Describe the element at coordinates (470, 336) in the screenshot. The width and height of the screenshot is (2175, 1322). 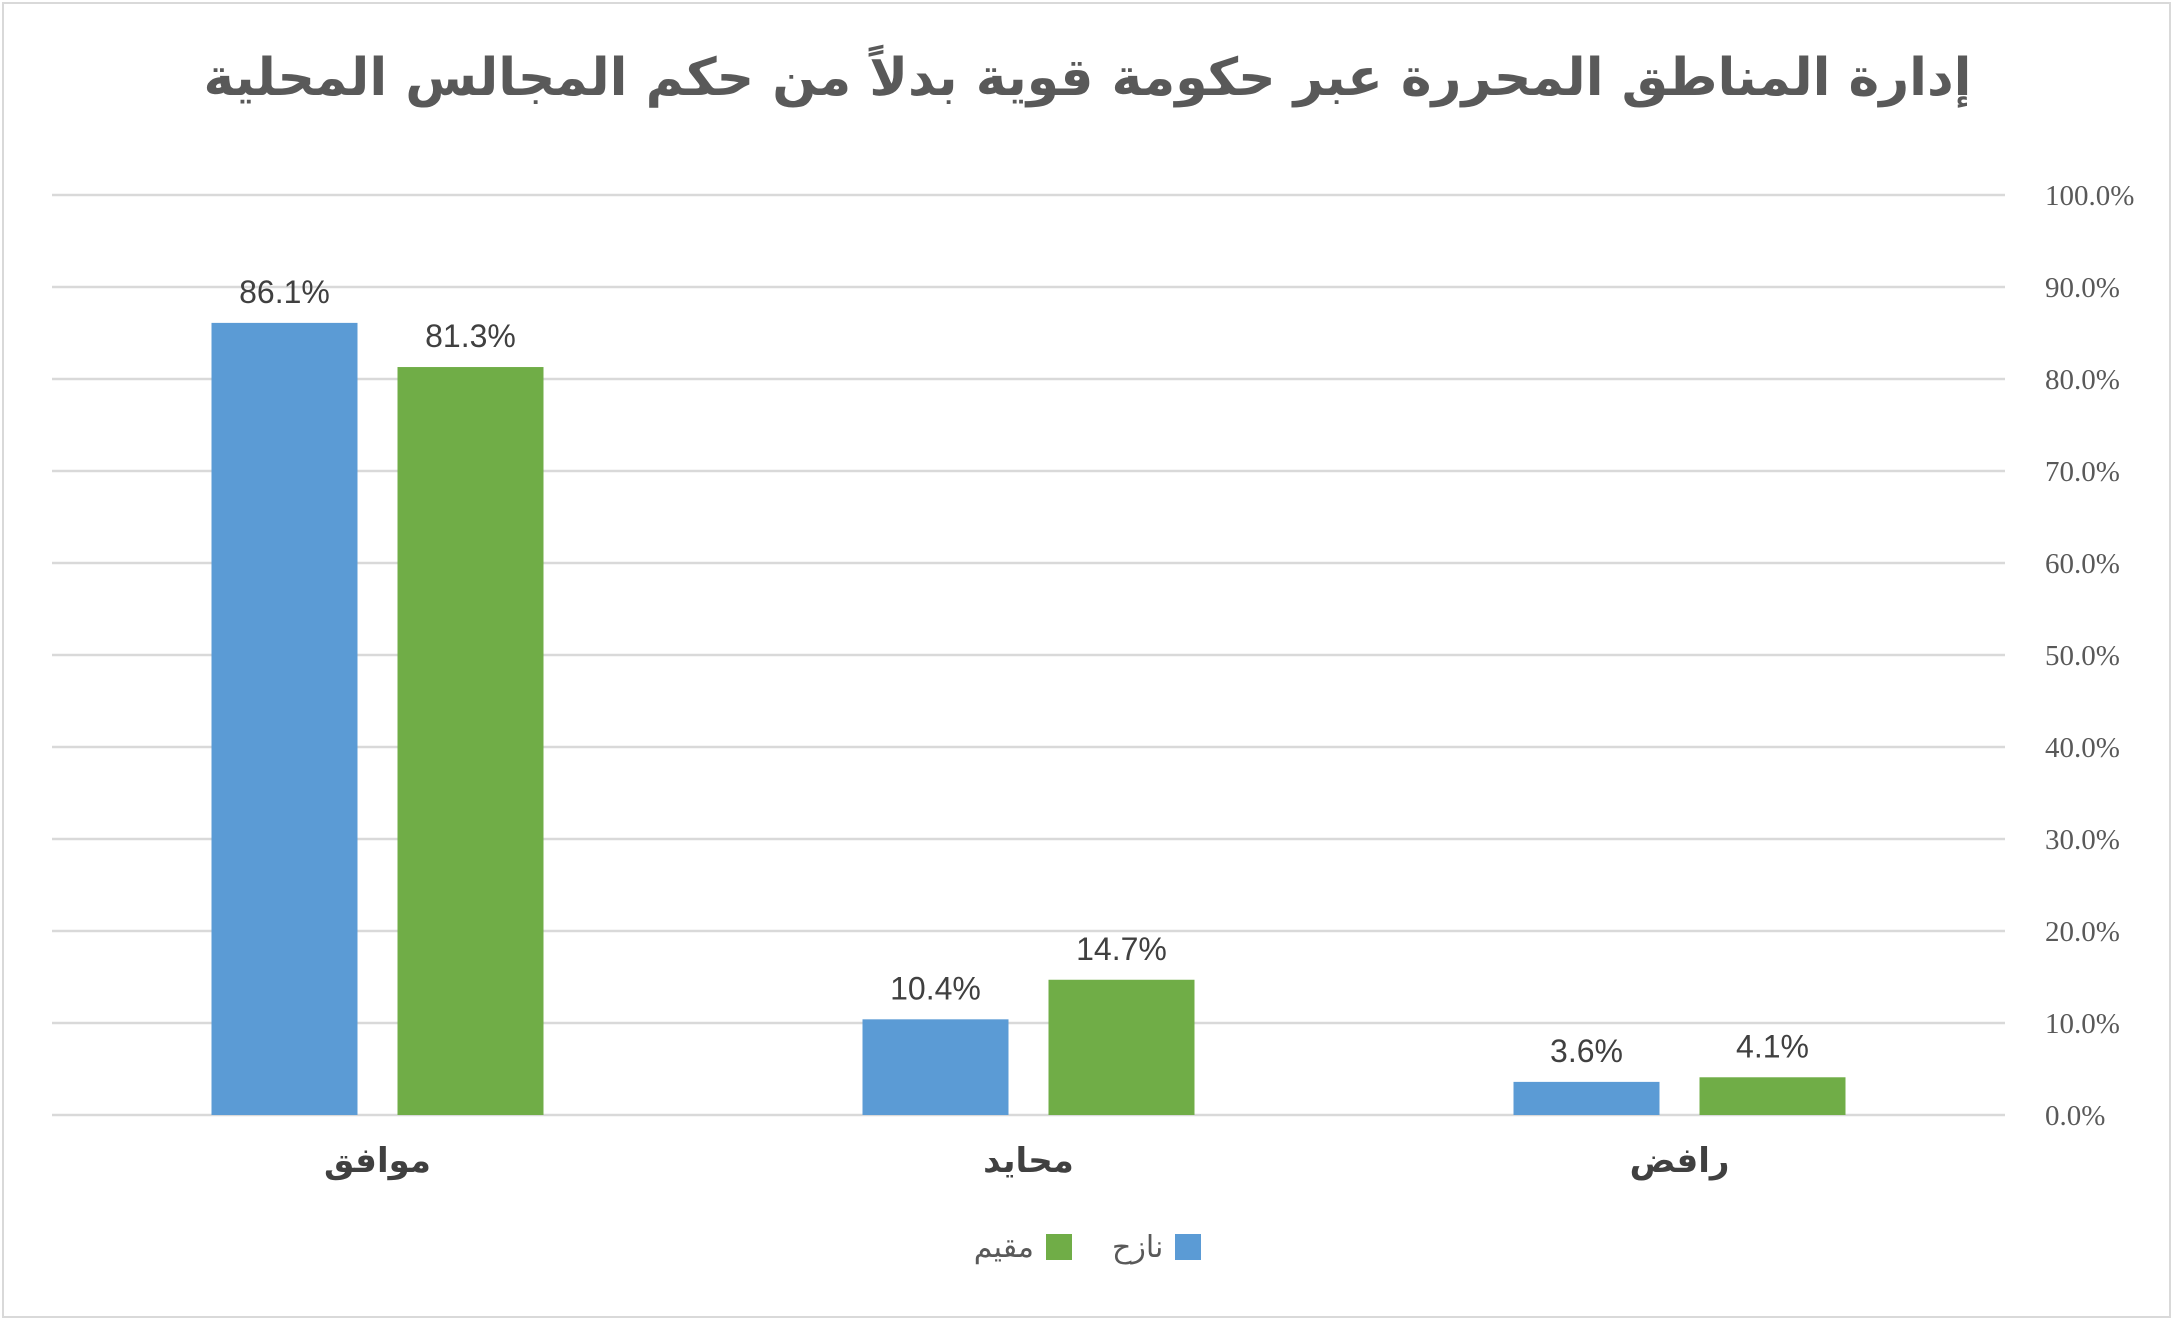
I see `data-label: 81.3%` at that location.